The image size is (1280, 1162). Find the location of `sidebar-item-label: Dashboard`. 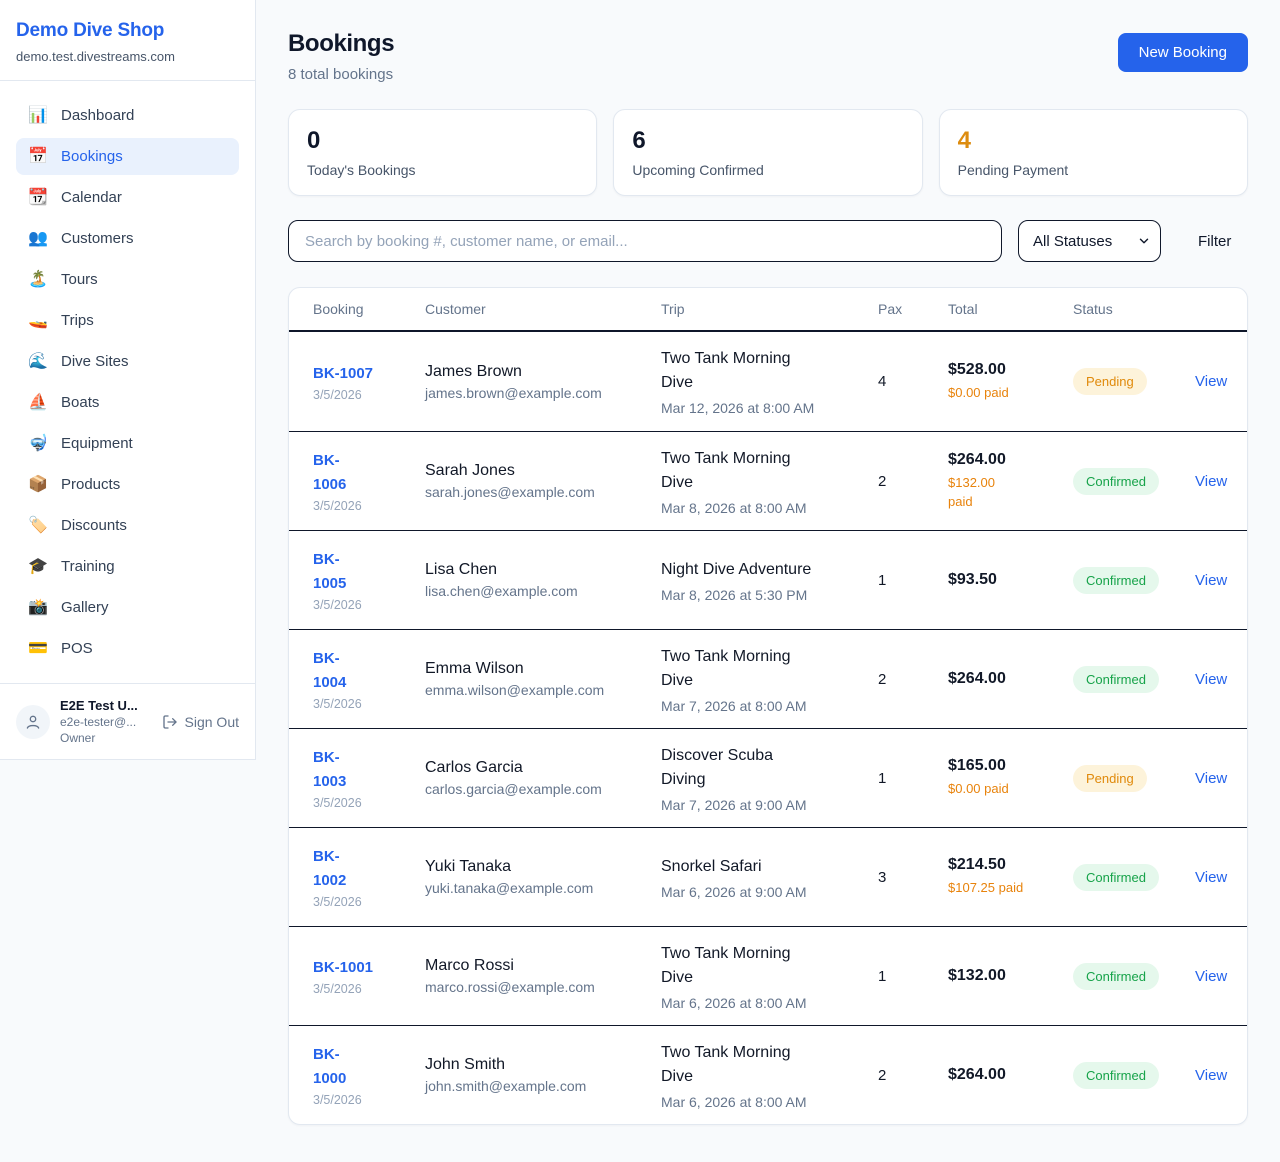

sidebar-item-label: Dashboard is located at coordinates (98, 115).